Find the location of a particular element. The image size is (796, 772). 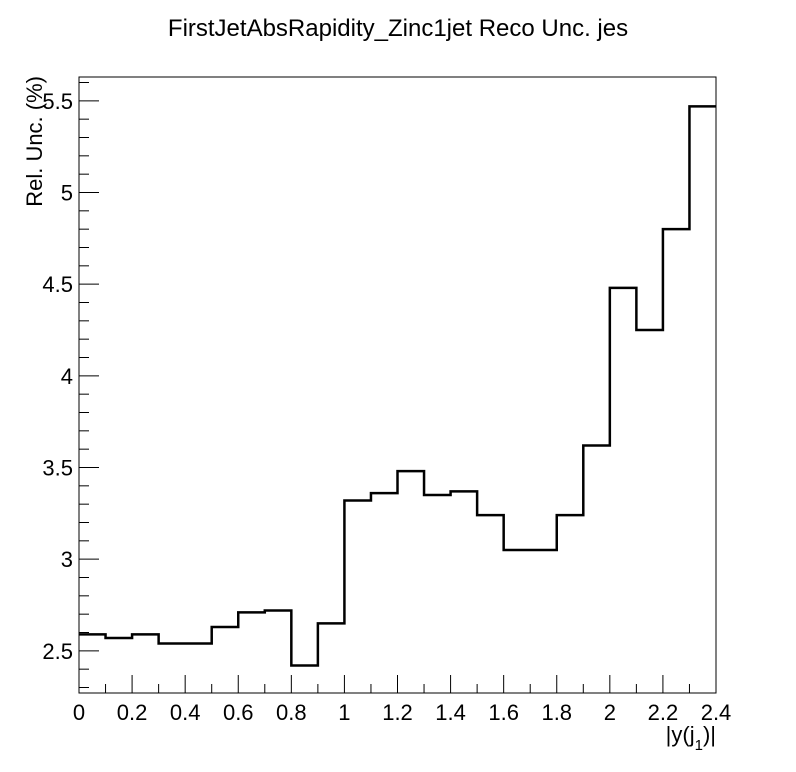

x-axis-label-main: |y(j is located at coordinates (680, 734).